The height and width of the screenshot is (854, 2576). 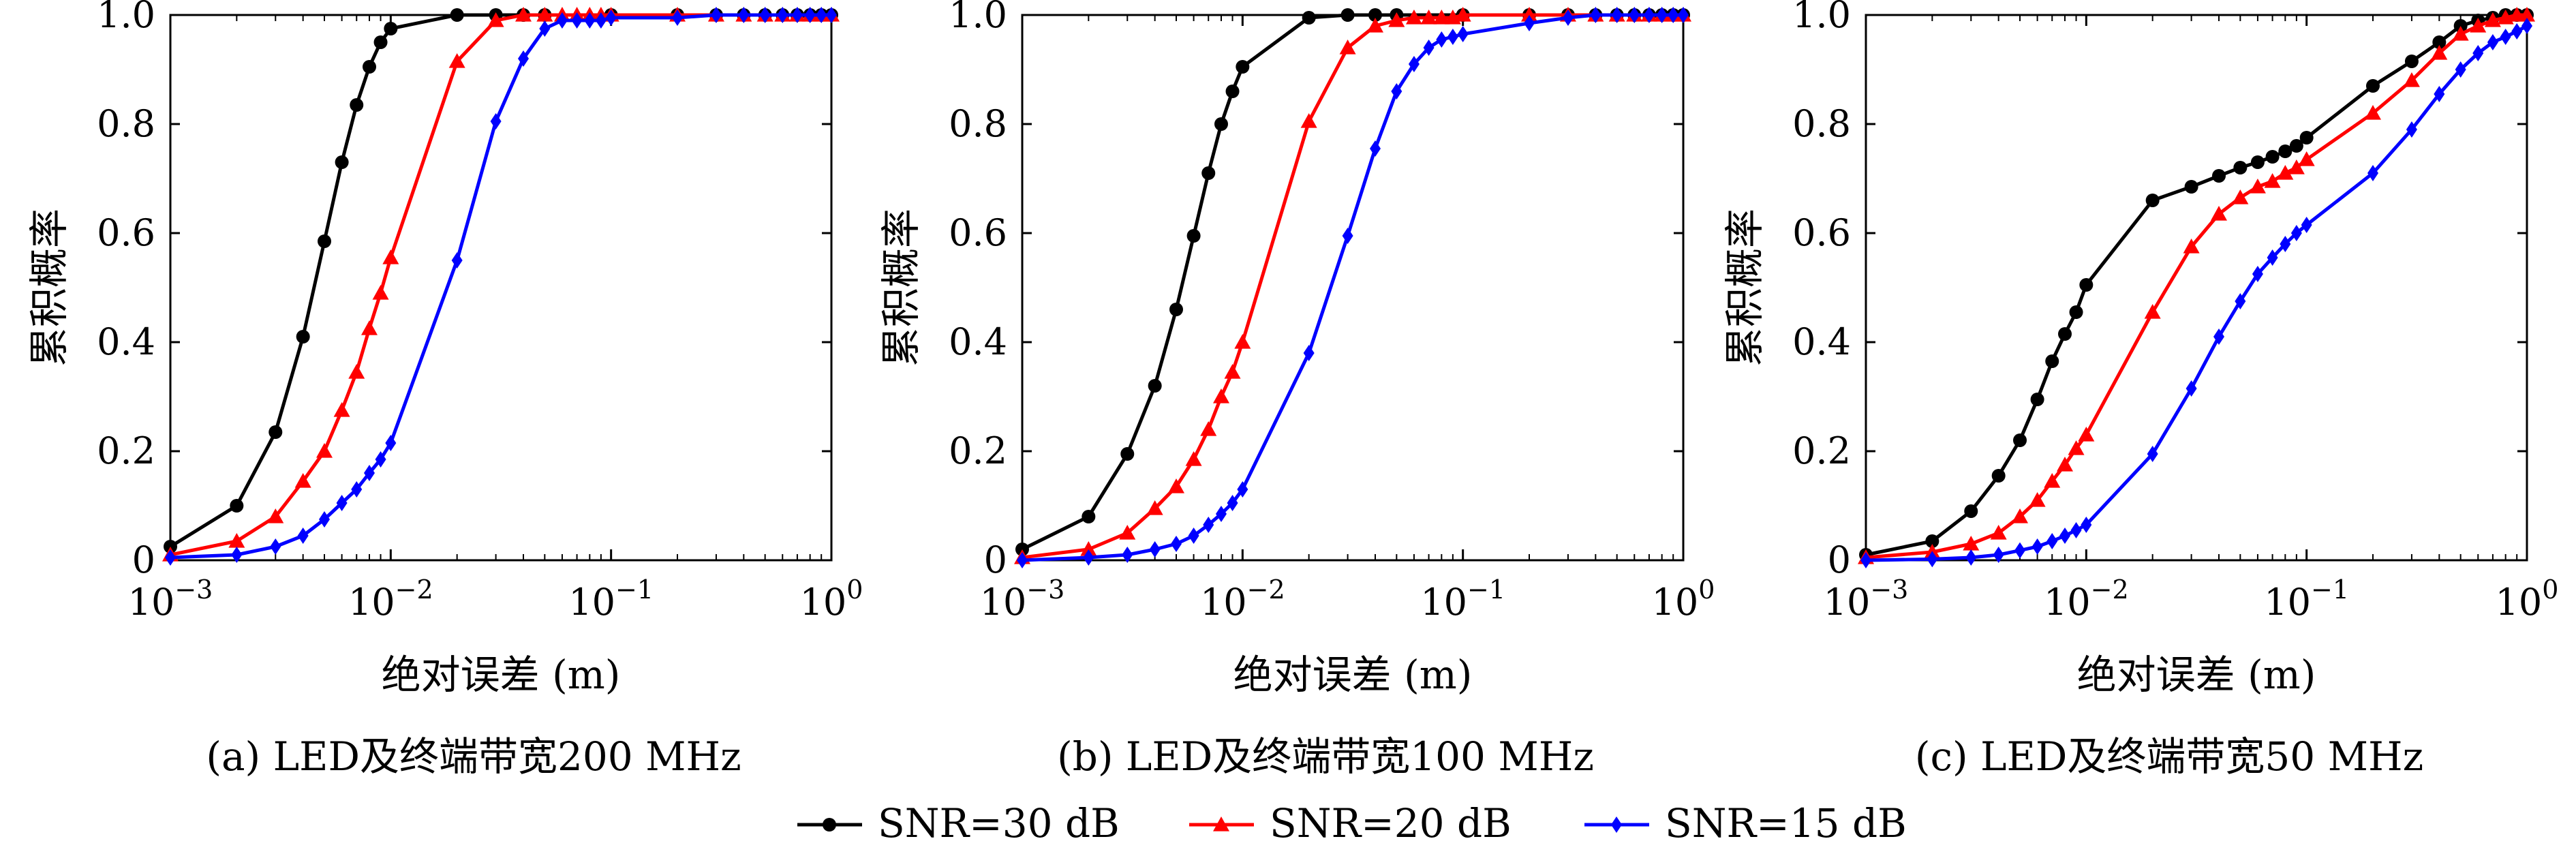 I want to click on x-axis-label: 绝对误差 (m), so click(x=502, y=675).